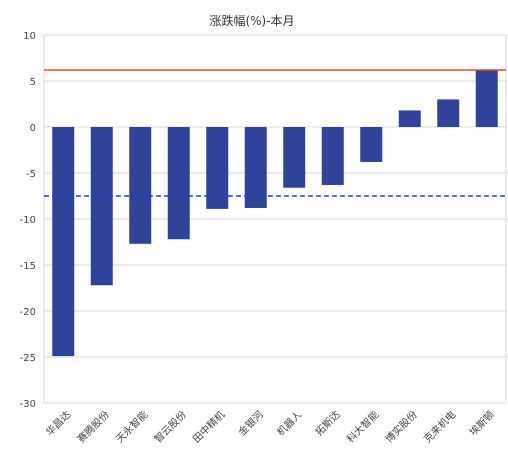 The height and width of the screenshot is (452, 508). I want to click on x-tick-label: 博实股份, so click(400, 426).